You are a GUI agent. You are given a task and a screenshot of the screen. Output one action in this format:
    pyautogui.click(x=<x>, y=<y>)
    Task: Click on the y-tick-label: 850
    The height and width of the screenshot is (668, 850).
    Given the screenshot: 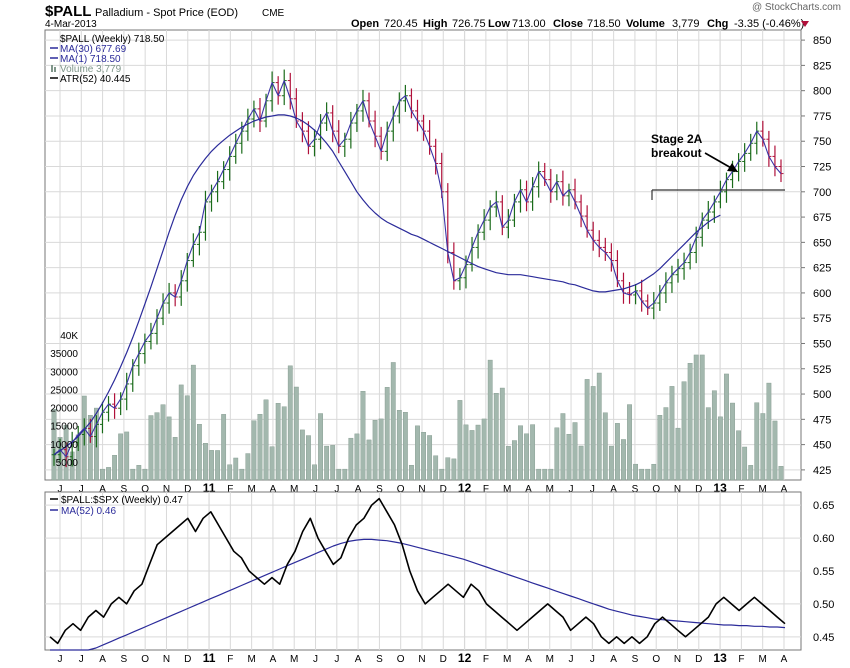 What is the action you would take?
    pyautogui.click(x=822, y=41)
    